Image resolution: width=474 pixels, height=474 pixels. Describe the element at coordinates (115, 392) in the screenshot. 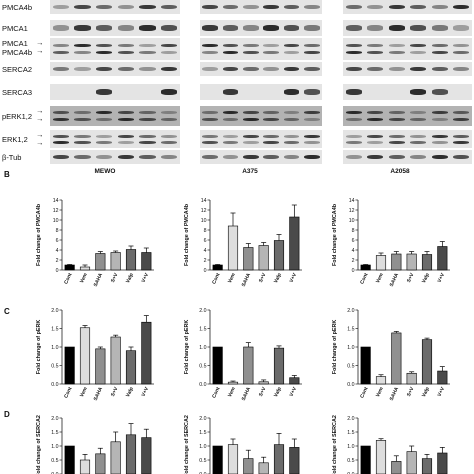

I see `x-tick-label: S+V` at that location.